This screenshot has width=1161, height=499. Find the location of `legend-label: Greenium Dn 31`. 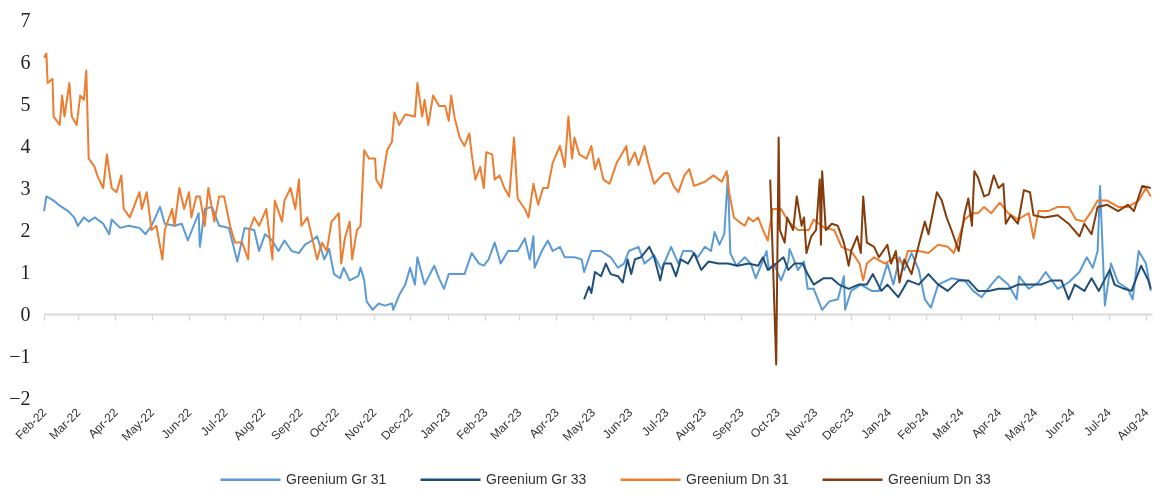

legend-label: Greenium Dn 31 is located at coordinates (737, 478).